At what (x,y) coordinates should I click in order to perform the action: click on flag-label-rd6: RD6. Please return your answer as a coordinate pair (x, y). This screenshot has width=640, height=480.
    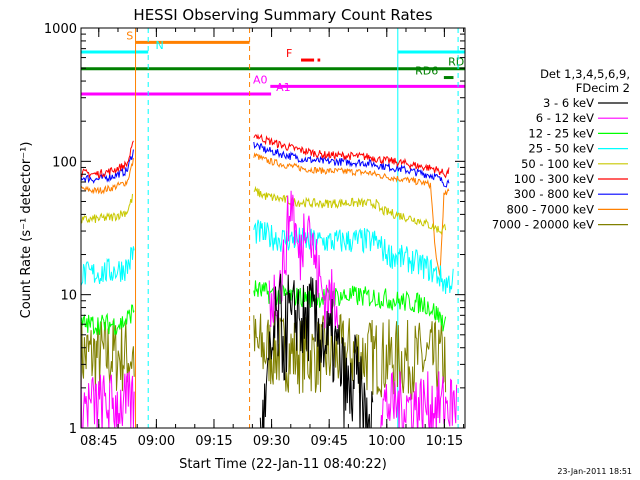
    Looking at the image, I should click on (426, 71).